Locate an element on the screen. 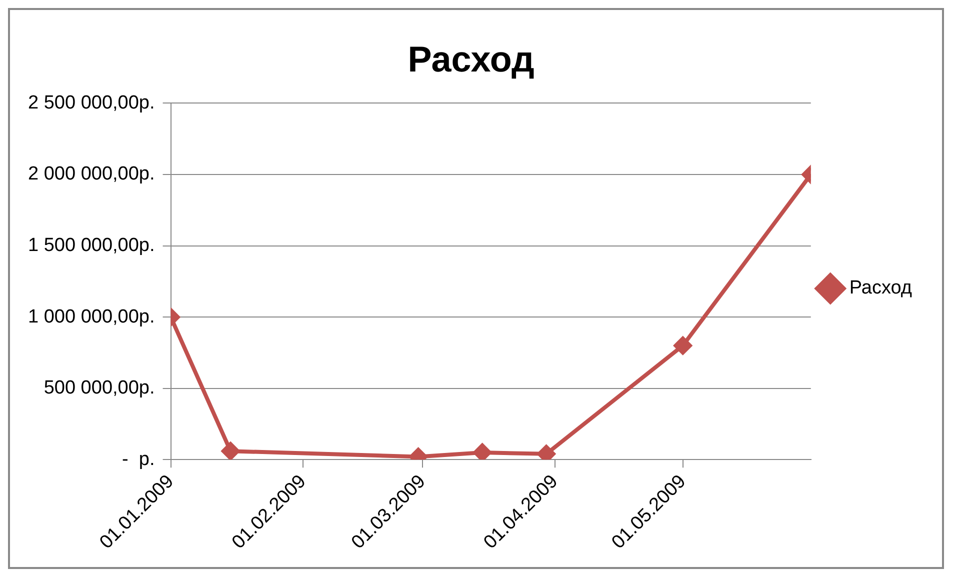  y-tick-label: 1 000 000,00р. is located at coordinates (91, 317).